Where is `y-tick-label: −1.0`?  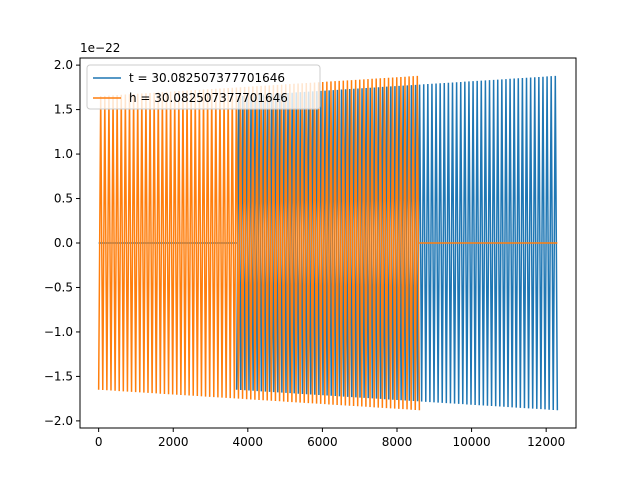
y-tick-label: −1.0 is located at coordinates (58, 332).